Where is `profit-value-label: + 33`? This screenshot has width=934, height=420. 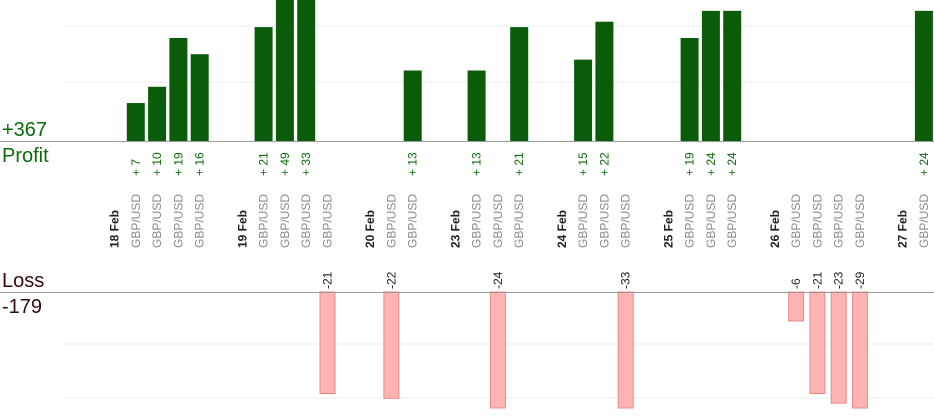
profit-value-label: + 33 is located at coordinates (306, 164).